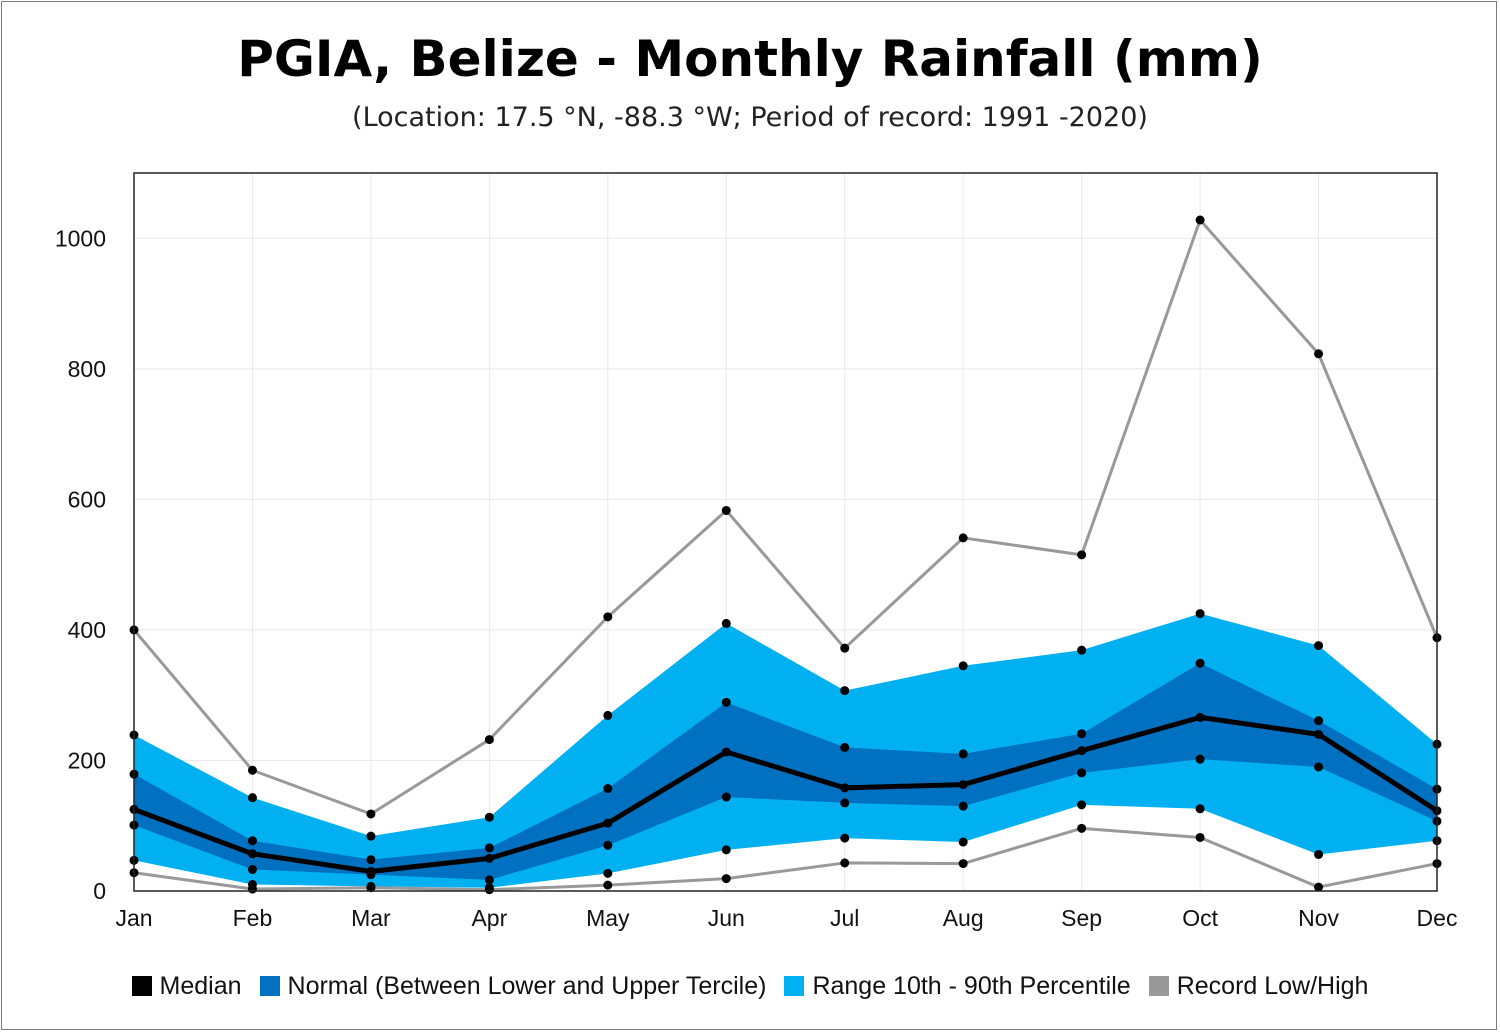 The image size is (1500, 1033). What do you see at coordinates (963, 785) in the screenshot?
I see `point-median-aug` at bounding box center [963, 785].